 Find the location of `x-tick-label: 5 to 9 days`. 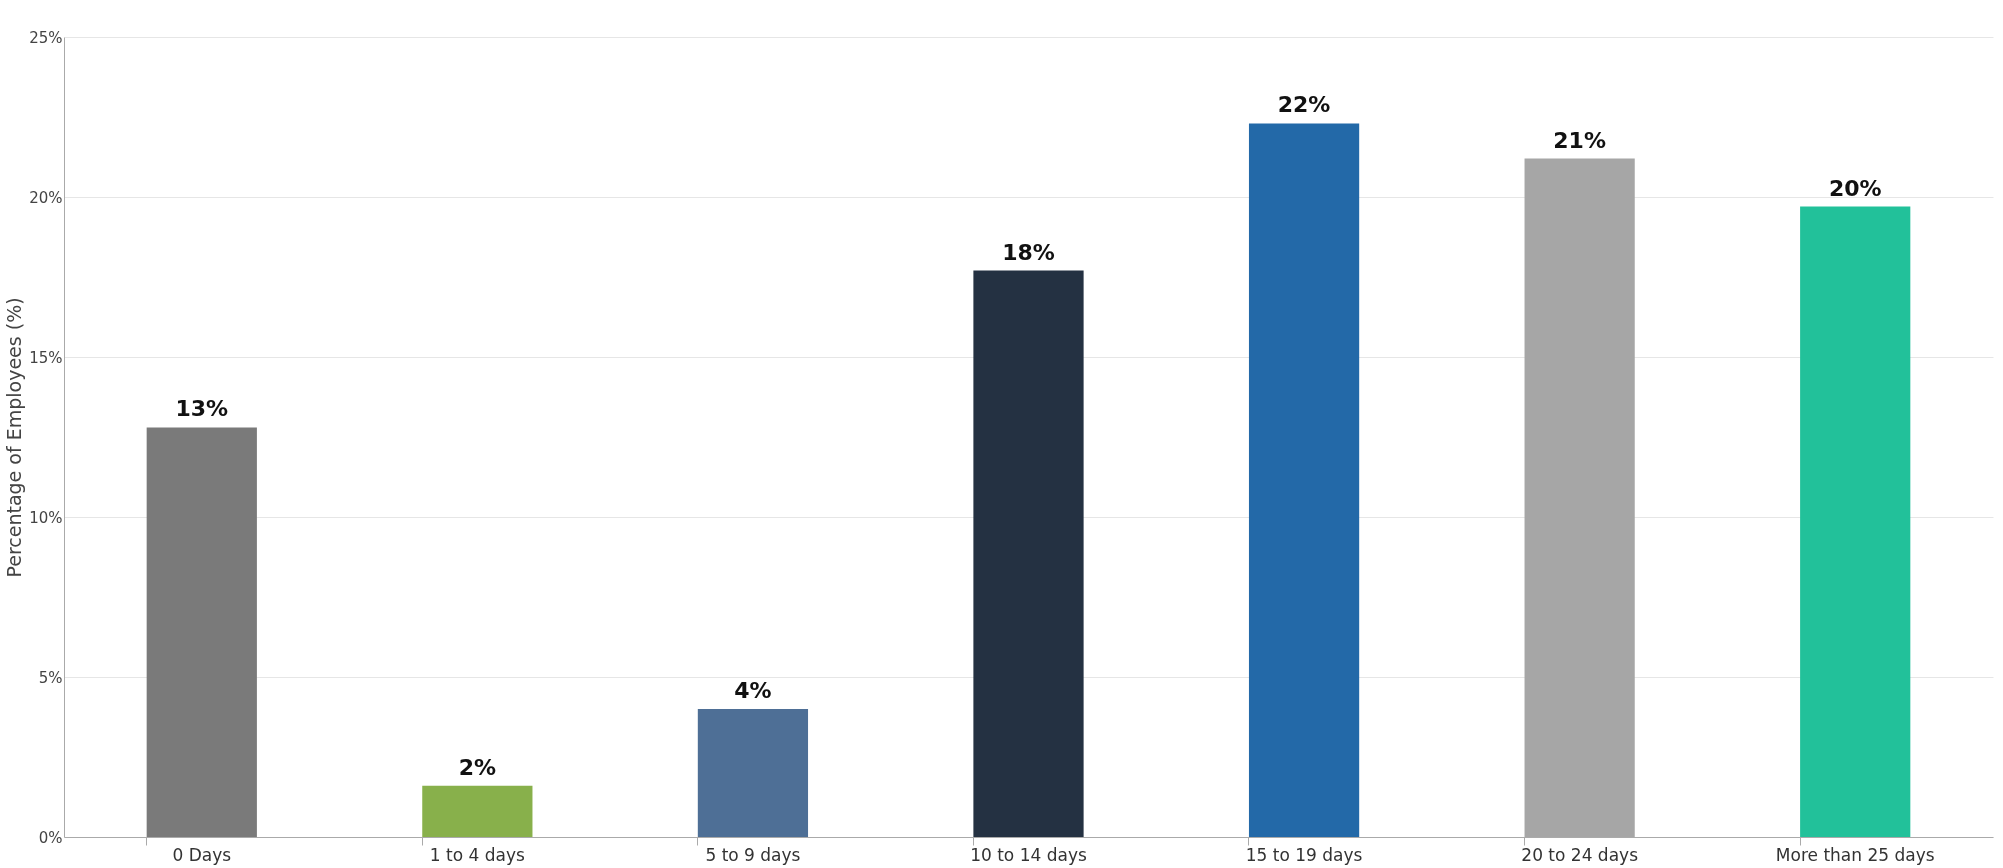

x-tick-label: 5 to 9 days is located at coordinates (753, 854).